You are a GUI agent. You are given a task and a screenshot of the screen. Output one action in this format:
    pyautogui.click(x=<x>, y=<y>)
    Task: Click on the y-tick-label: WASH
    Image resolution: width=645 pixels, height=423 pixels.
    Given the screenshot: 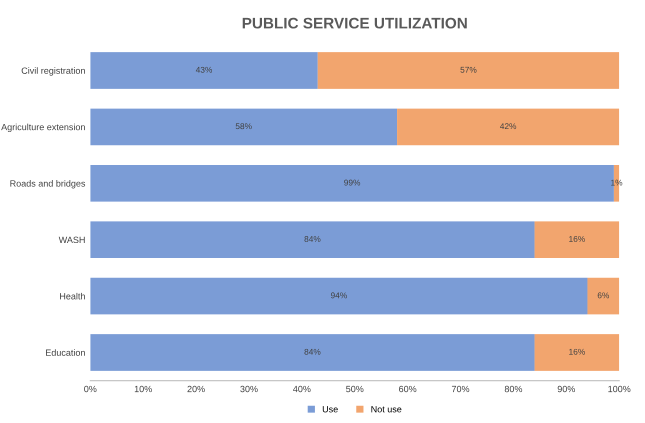 What is the action you would take?
    pyautogui.click(x=71, y=240)
    